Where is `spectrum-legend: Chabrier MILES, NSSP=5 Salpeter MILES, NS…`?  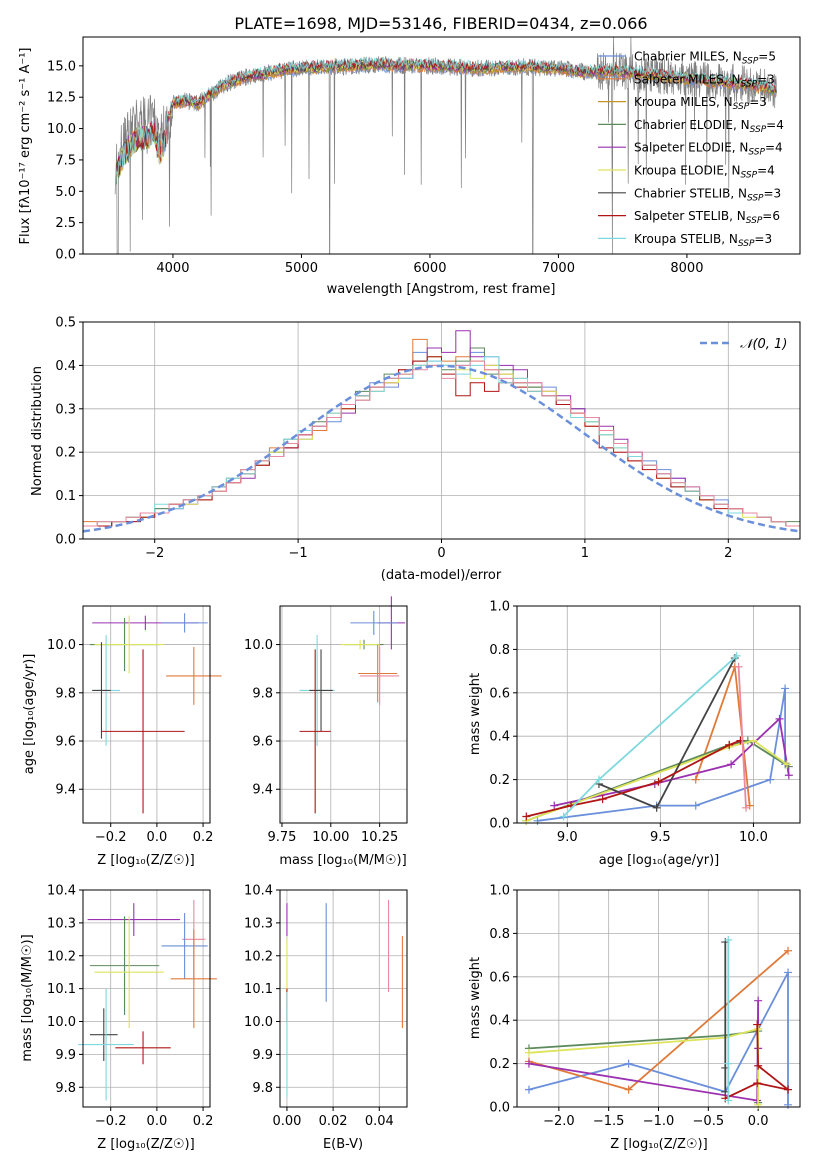
spectrum-legend: Chabrier MILES, NSSP=5 Salpeter MILES, NS… is located at coordinates (691, 149).